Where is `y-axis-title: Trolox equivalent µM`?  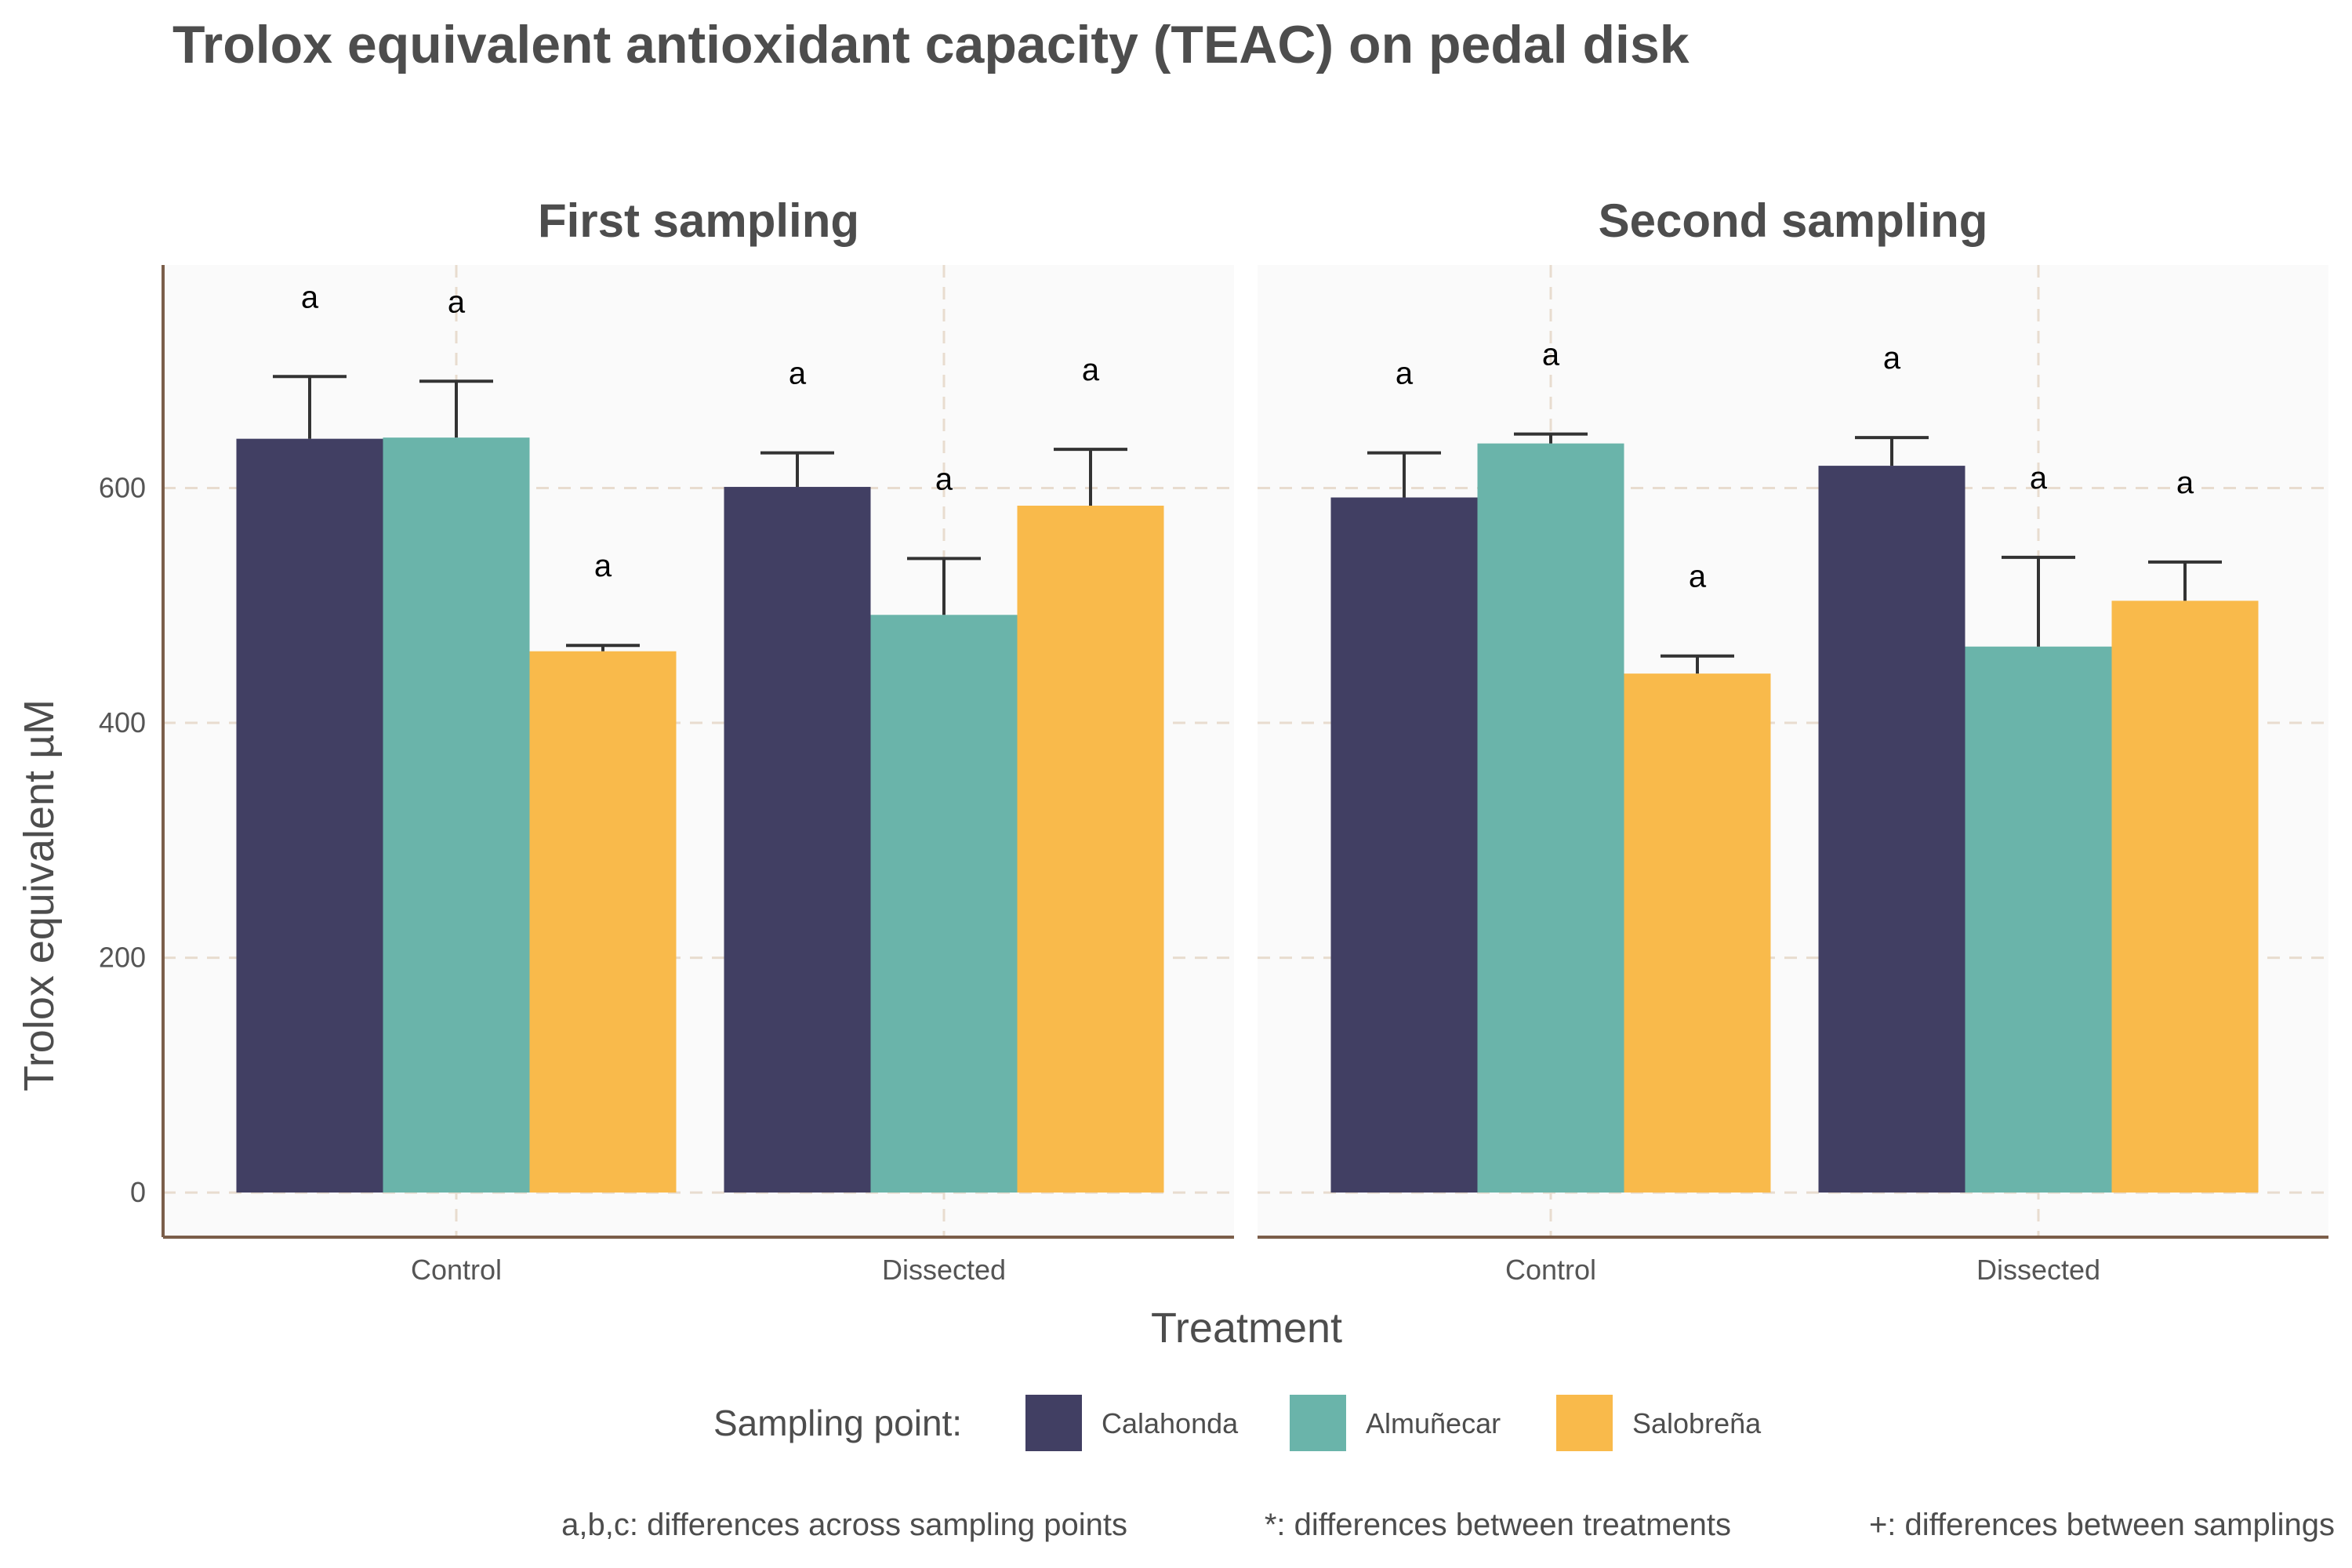
y-axis-title: Trolox equivalent µM is located at coordinates (39, 895).